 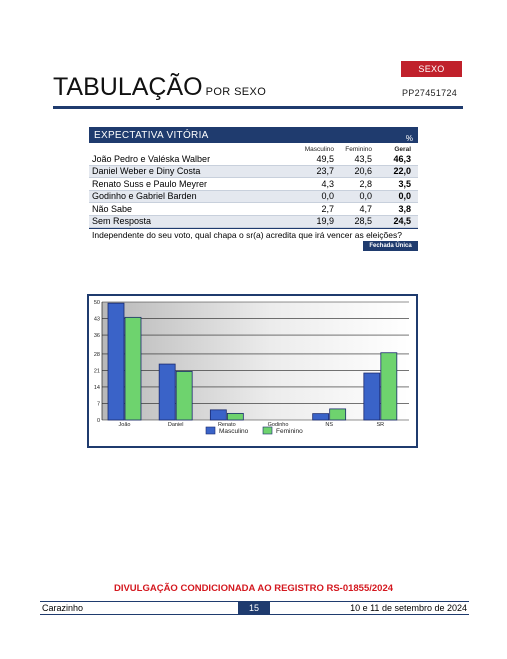 I want to click on footer-date: 10 e 11 de setembro de 2024, so click(x=408, y=608).